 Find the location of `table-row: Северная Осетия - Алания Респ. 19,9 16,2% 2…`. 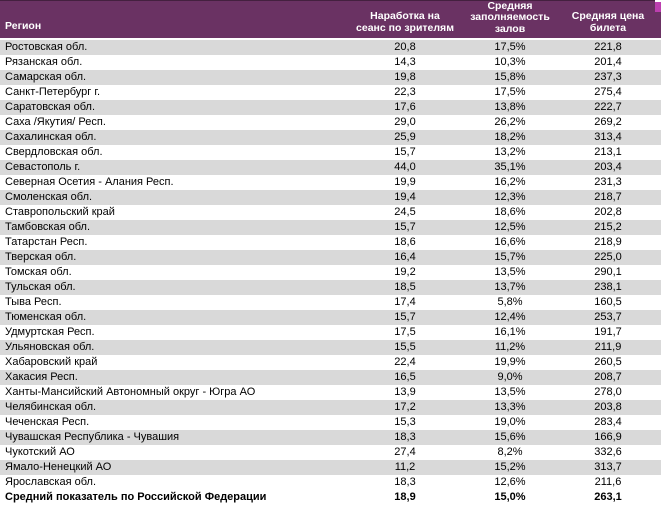

table-row: Северная Осетия - Алания Респ. 19,9 16,2% 2… is located at coordinates (330, 182).